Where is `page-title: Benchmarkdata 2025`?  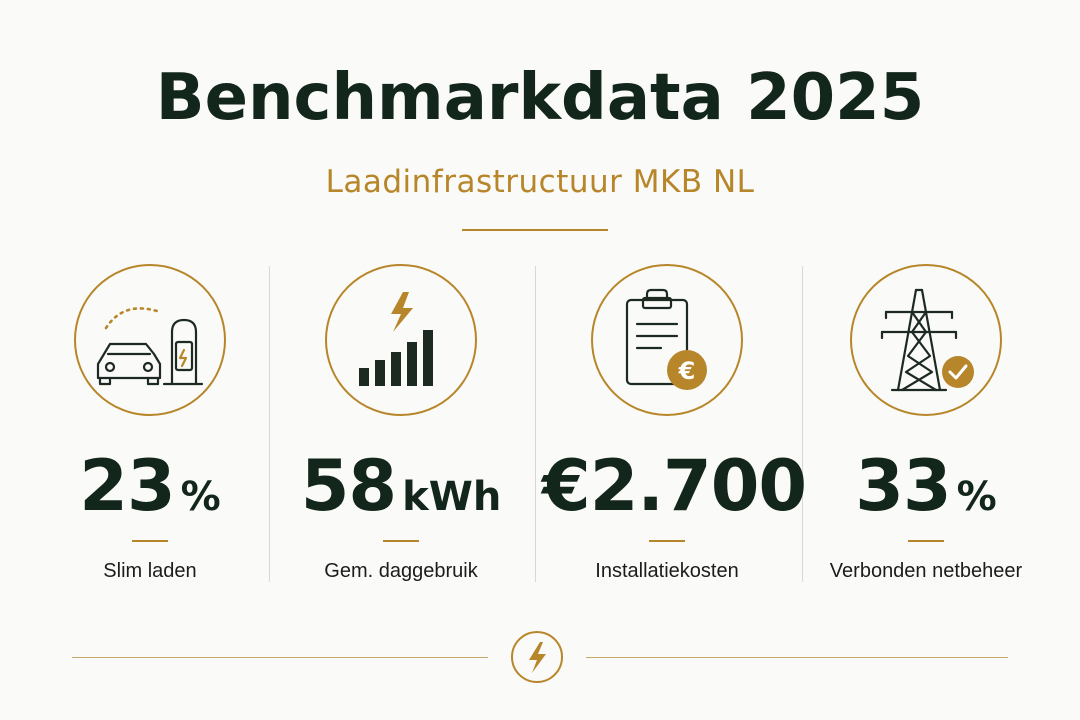
page-title: Benchmarkdata 2025 is located at coordinates (540, 98).